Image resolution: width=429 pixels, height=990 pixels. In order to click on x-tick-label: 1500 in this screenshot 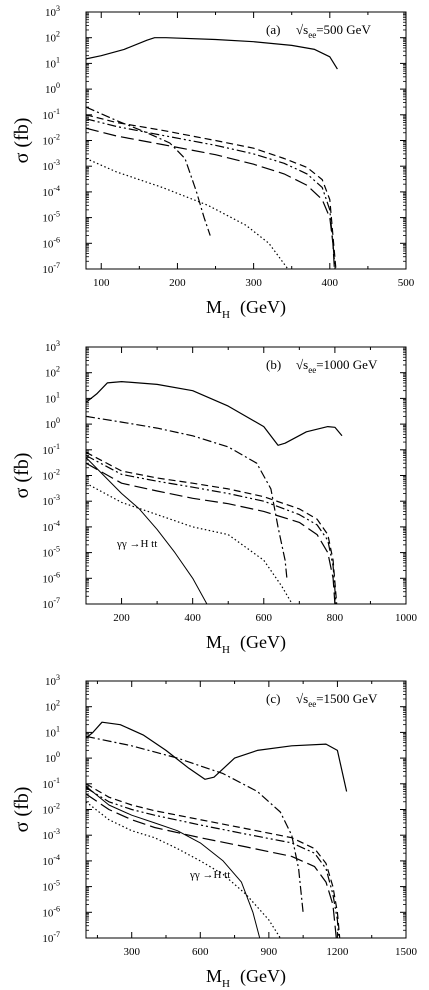, I will do `click(406, 952)`.